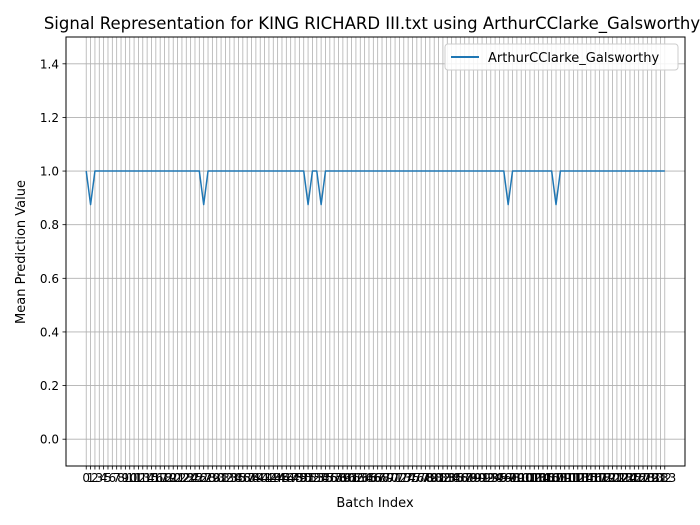 The height and width of the screenshot is (525, 700). What do you see at coordinates (368, 478) in the screenshot?
I see `x-tick-label: 65` at bounding box center [368, 478].